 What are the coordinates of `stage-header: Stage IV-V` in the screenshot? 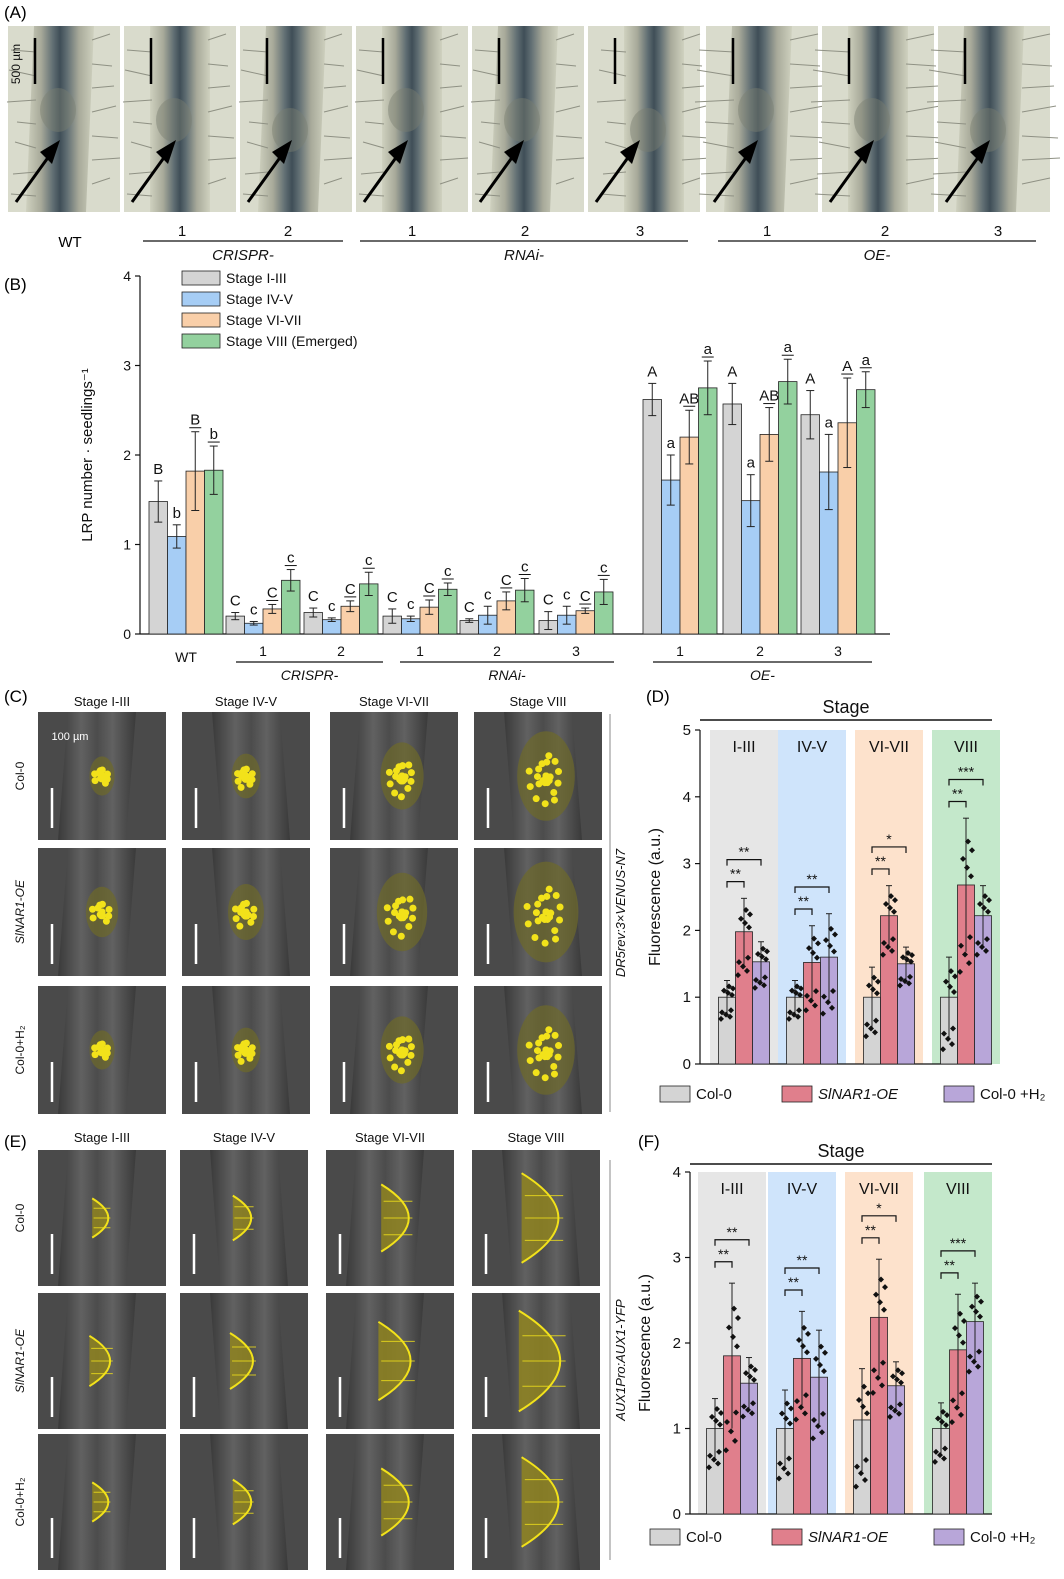 It's located at (246, 701).